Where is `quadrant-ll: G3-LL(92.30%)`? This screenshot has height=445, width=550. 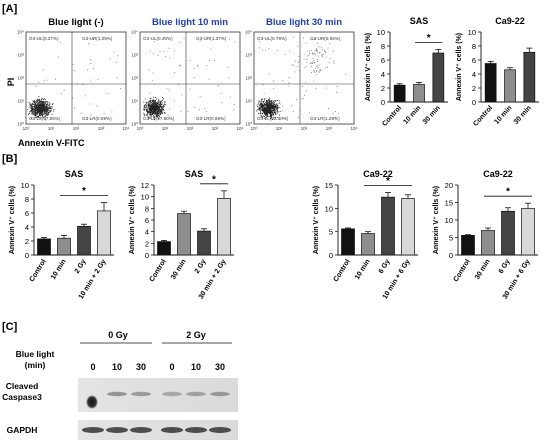 quadrant-ll: G3-LL(92.30%) is located at coordinates (273, 118).